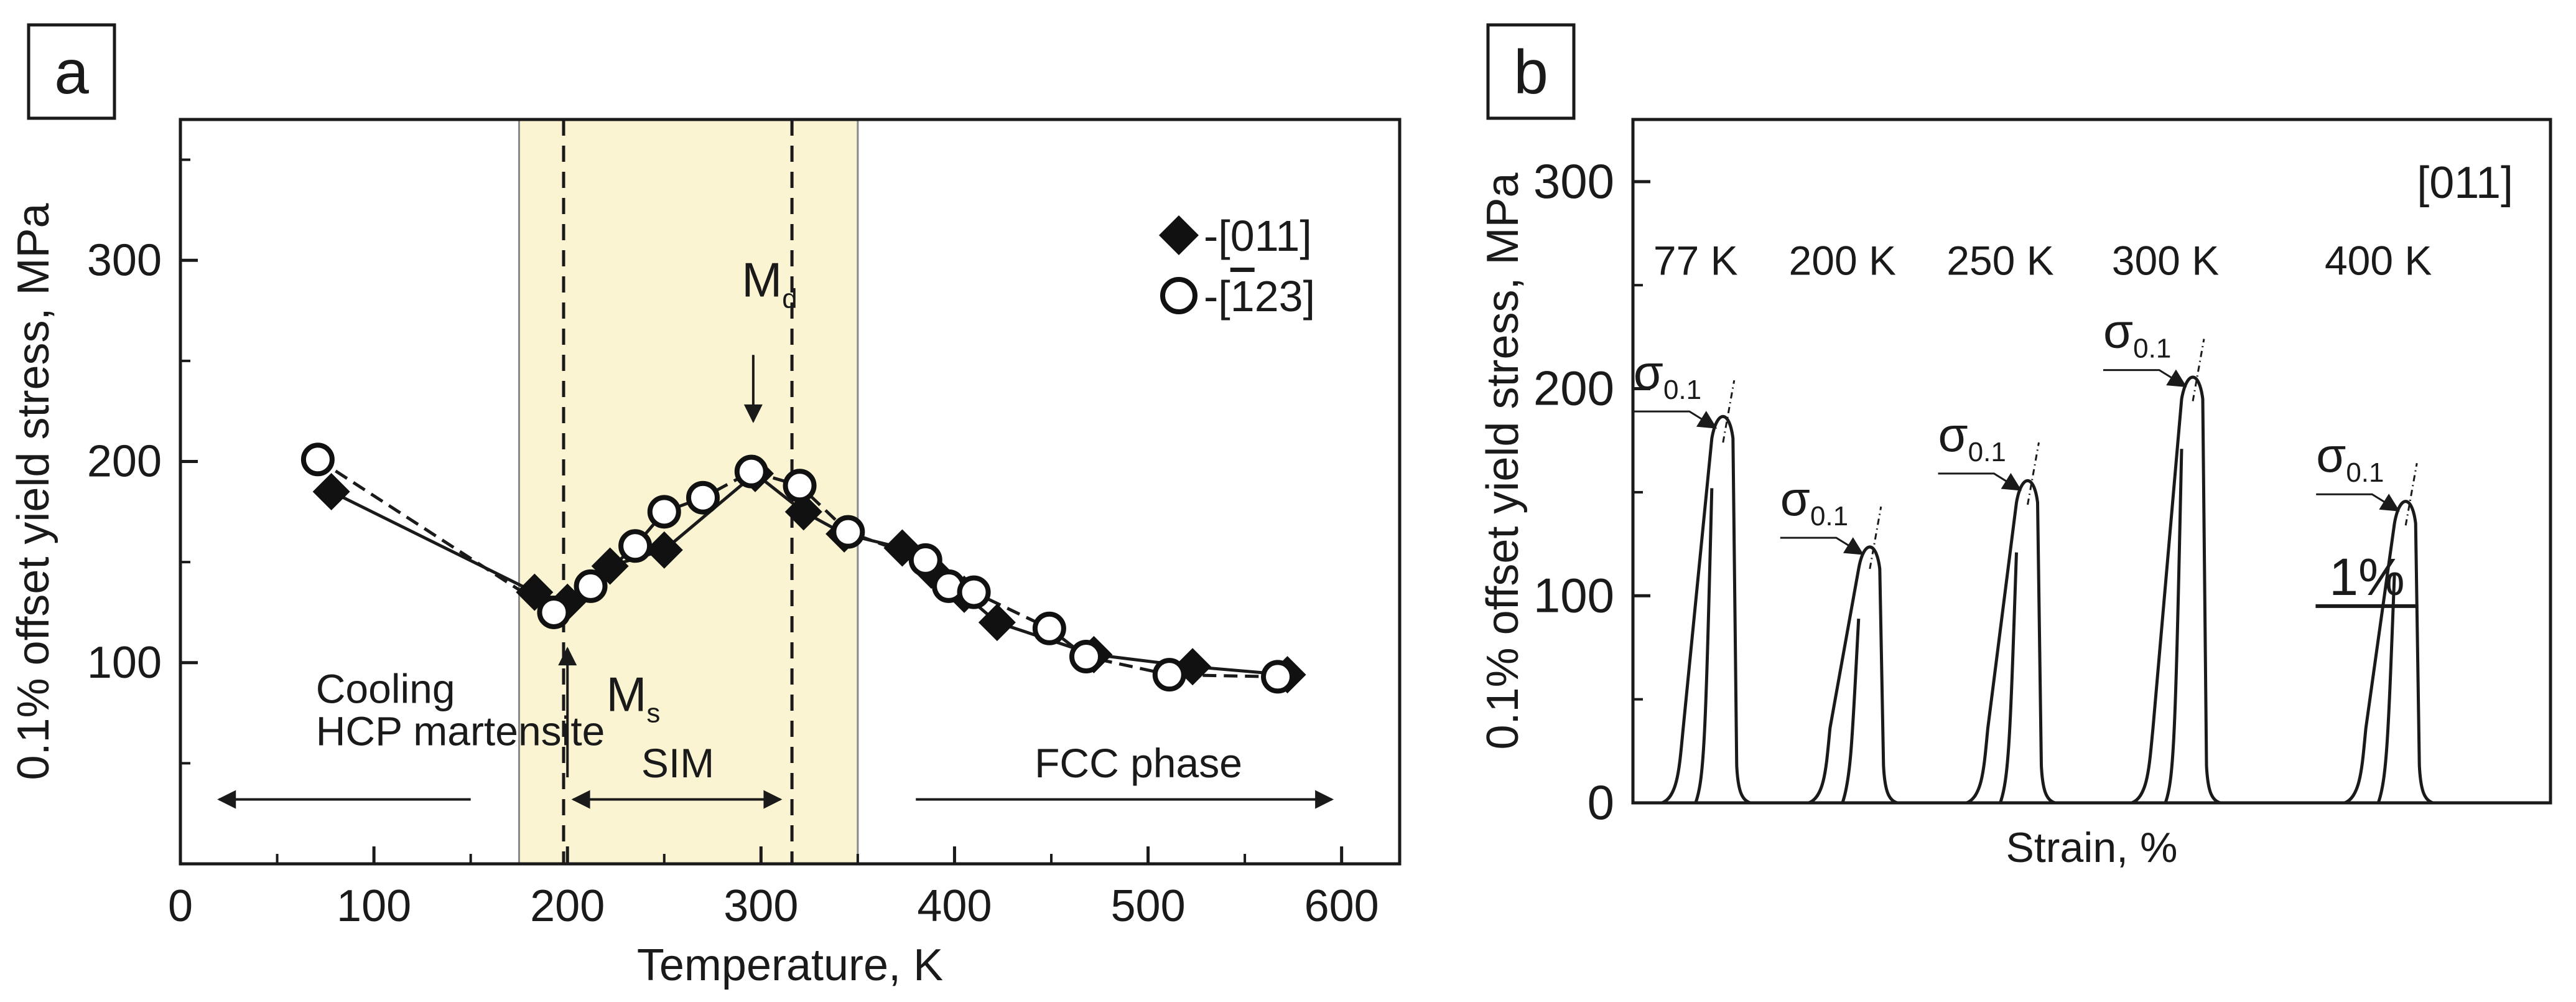  What do you see at coordinates (790, 965) in the screenshot?
I see `x-axis-title: Temperature, K` at bounding box center [790, 965].